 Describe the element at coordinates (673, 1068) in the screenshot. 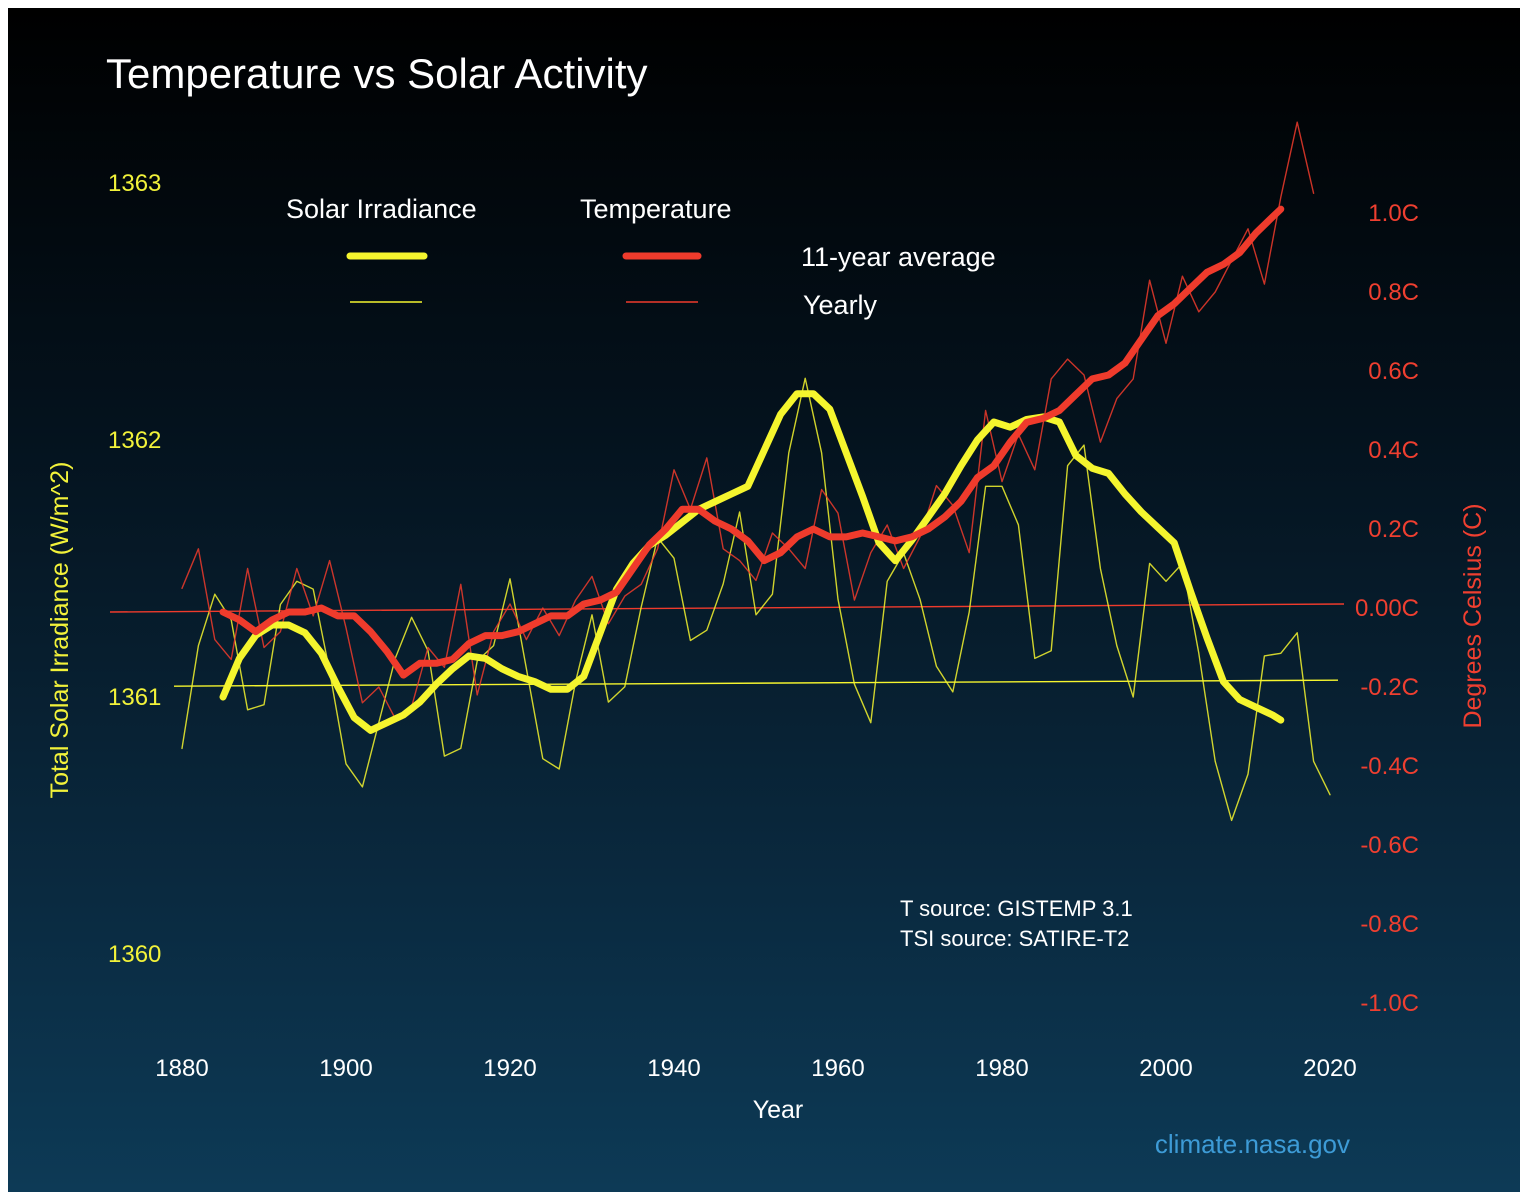

I see `x-tick-label: 1940` at that location.